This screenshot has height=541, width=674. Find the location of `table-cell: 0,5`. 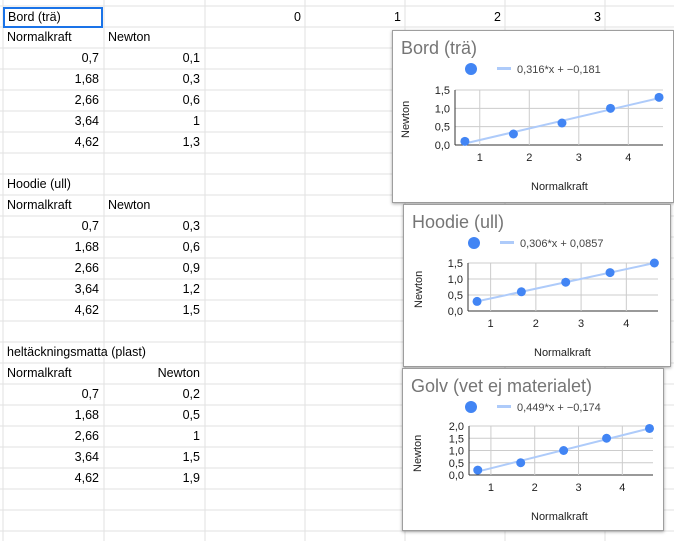

table-cell: 0,5 is located at coordinates (191, 415).